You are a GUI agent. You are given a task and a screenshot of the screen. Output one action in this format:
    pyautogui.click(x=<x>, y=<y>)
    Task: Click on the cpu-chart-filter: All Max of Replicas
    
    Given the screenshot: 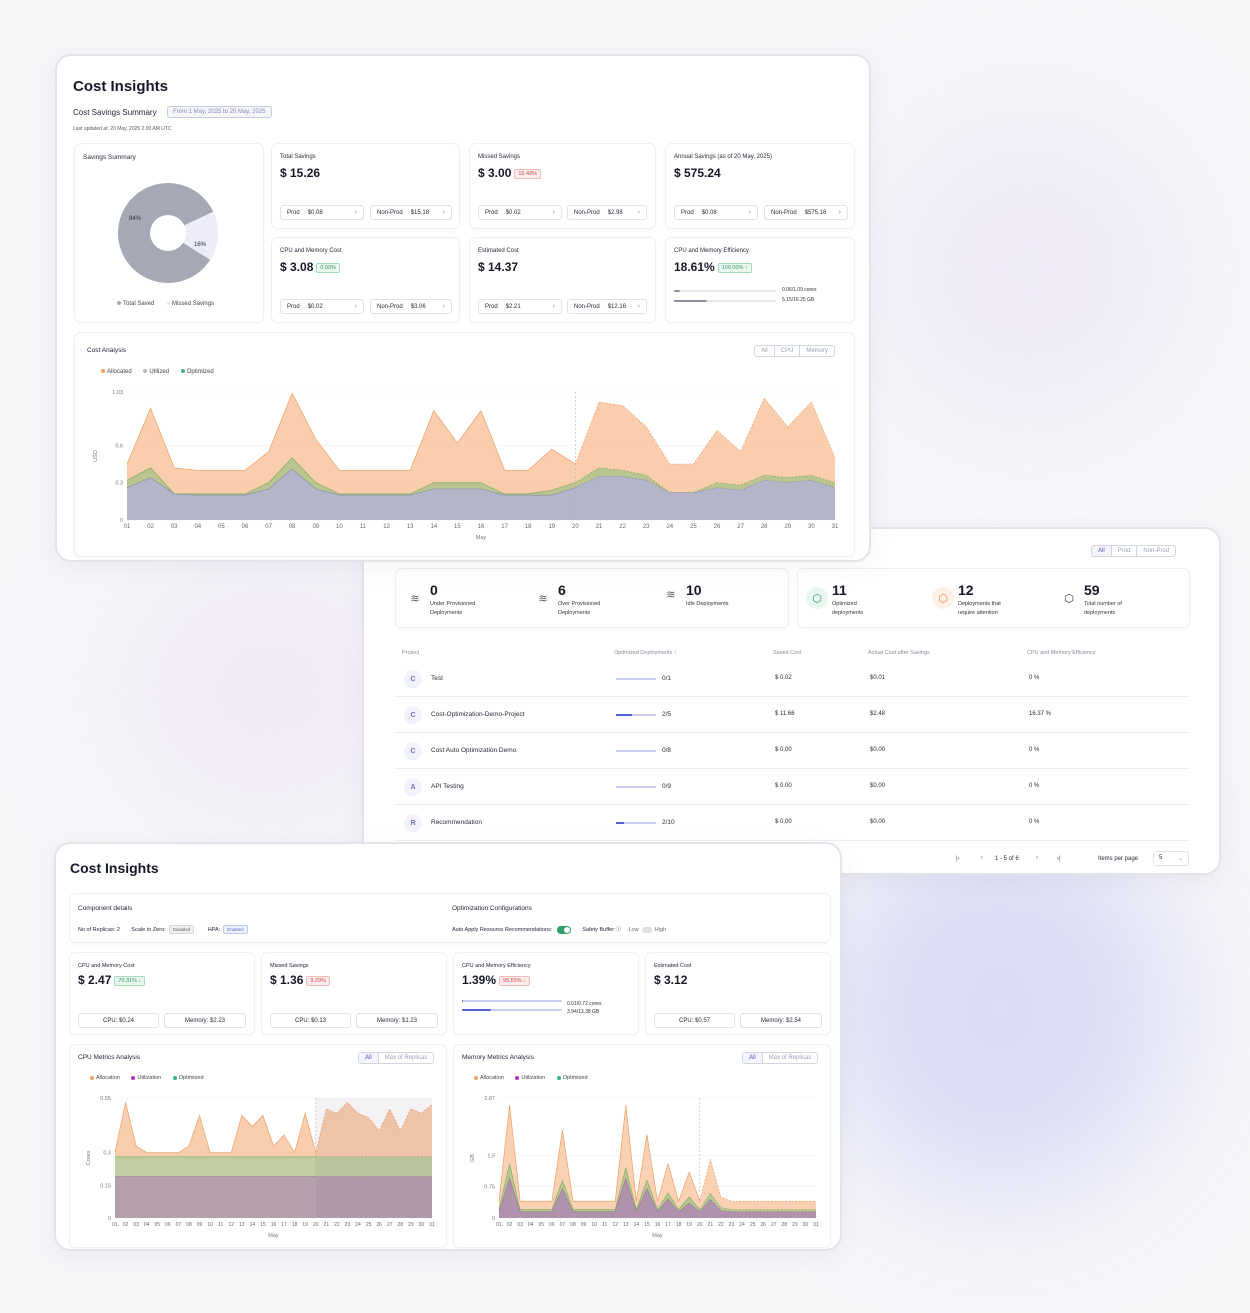 What is the action you would take?
    pyautogui.click(x=396, y=1058)
    